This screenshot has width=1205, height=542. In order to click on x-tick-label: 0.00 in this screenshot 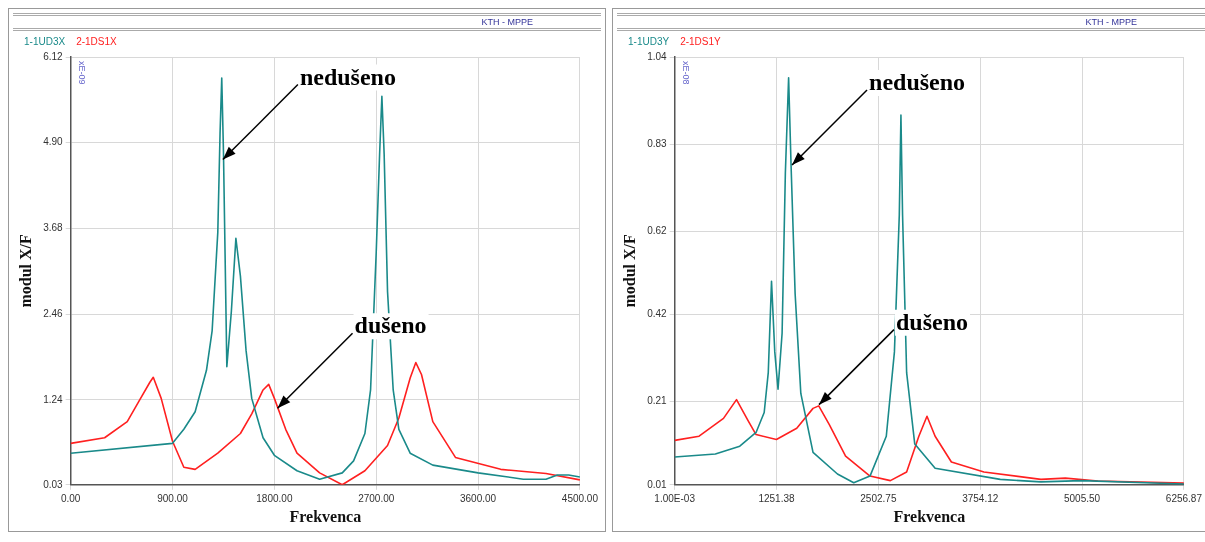, I will do `click(70, 498)`.